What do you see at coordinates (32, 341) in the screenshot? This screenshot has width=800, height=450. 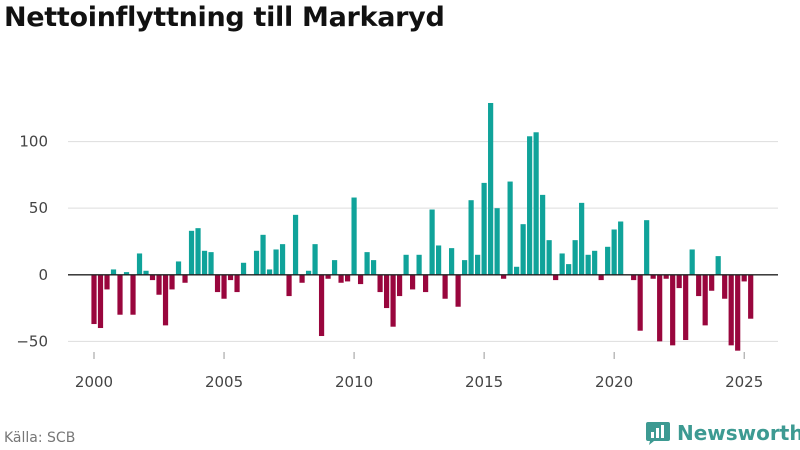 I see `y-tick-label: −50` at bounding box center [32, 341].